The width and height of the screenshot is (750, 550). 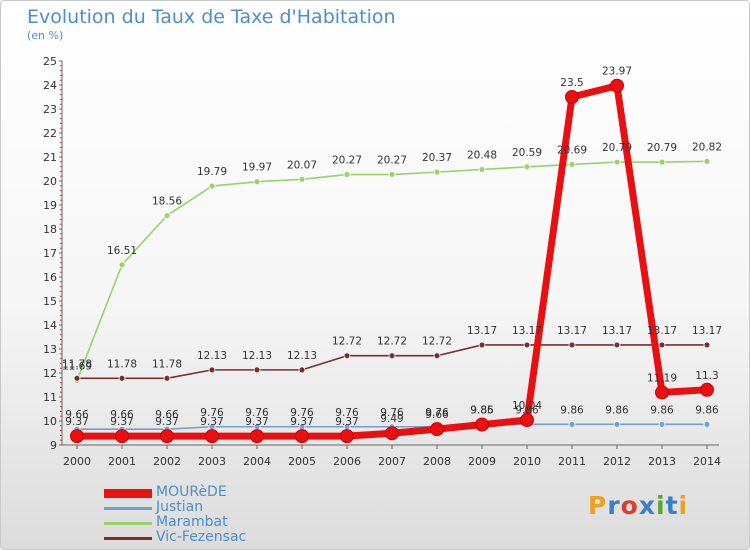 What do you see at coordinates (211, 17) in the screenshot?
I see `chart-title: Evolution du Taux de Taxe d'Habitation` at bounding box center [211, 17].